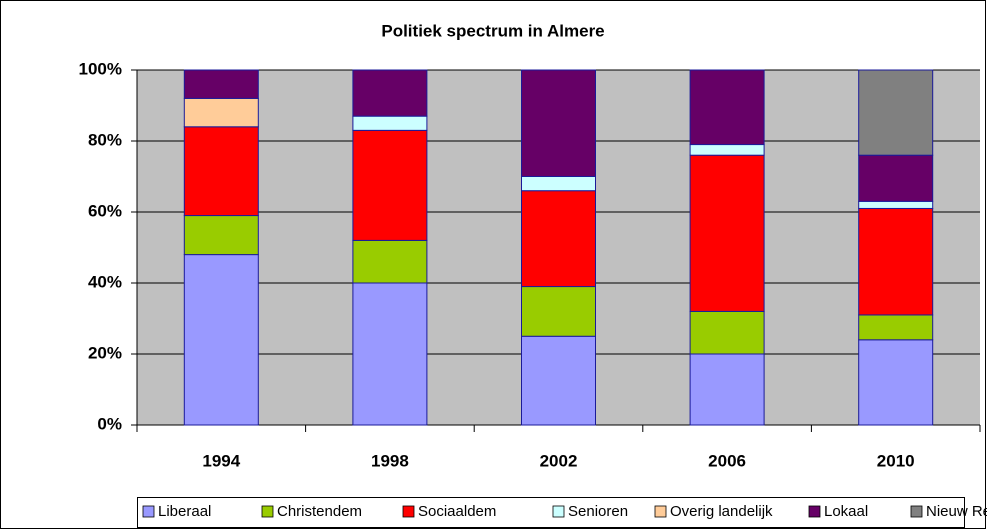 Image resolution: width=987 pixels, height=530 pixels. Describe the element at coordinates (105, 139) in the screenshot. I see `y-tick-label: 80%` at that location.